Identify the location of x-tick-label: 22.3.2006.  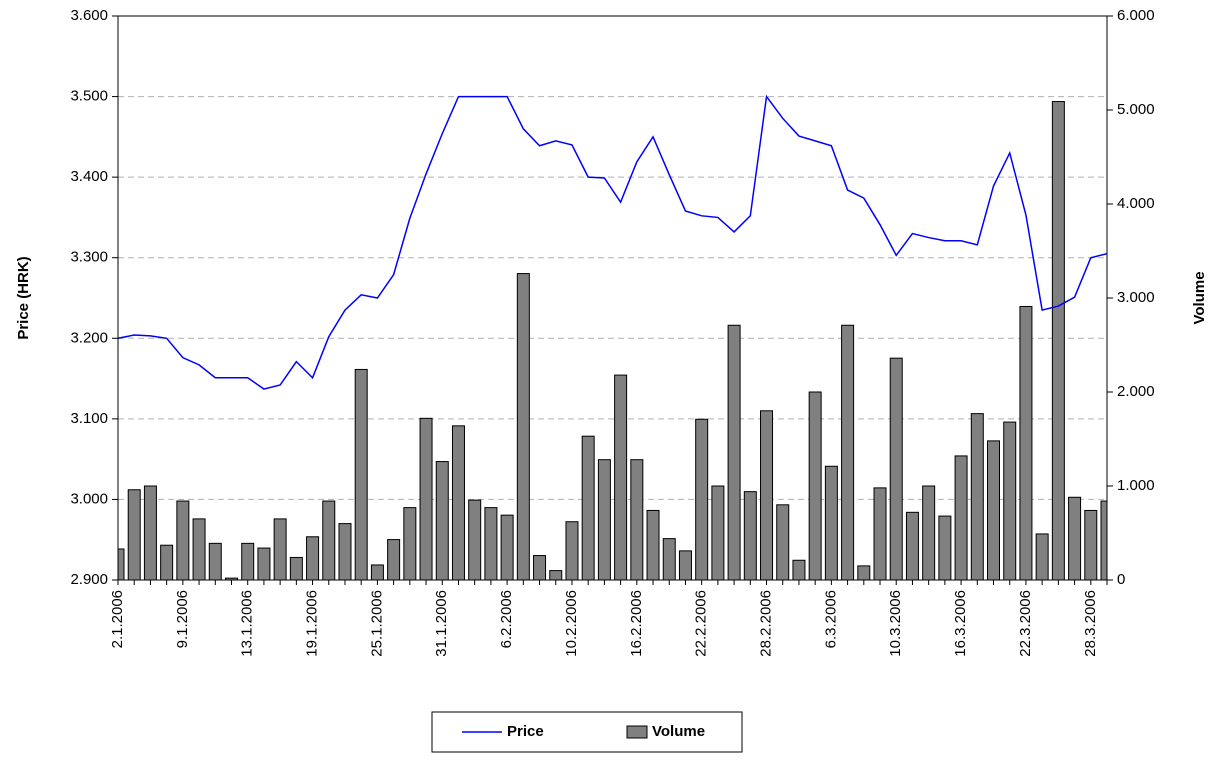
(1025, 623).